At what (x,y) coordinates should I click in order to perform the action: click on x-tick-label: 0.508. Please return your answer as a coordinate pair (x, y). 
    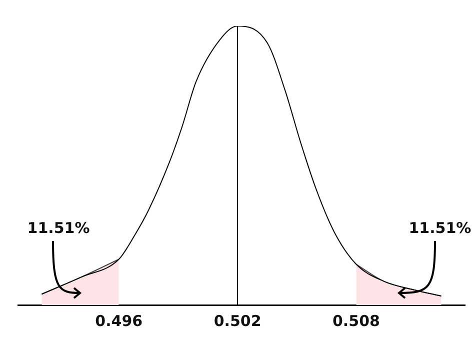
    Looking at the image, I should click on (356, 321).